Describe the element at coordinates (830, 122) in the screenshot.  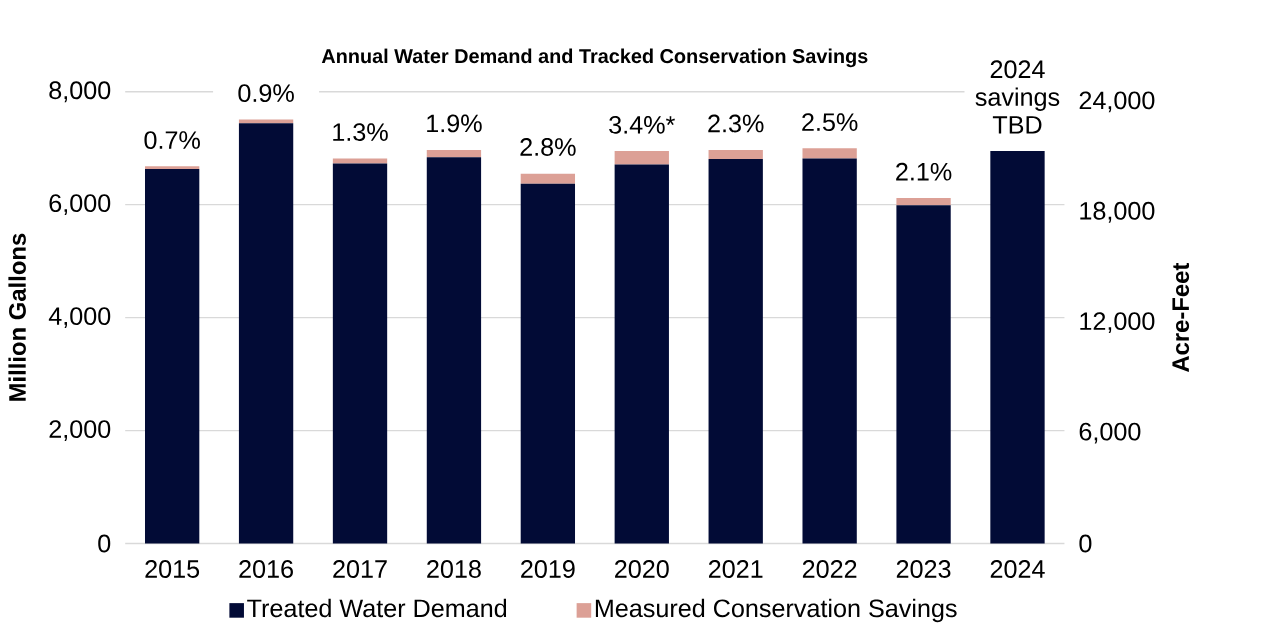
I see `annotation: 2.5%` at that location.